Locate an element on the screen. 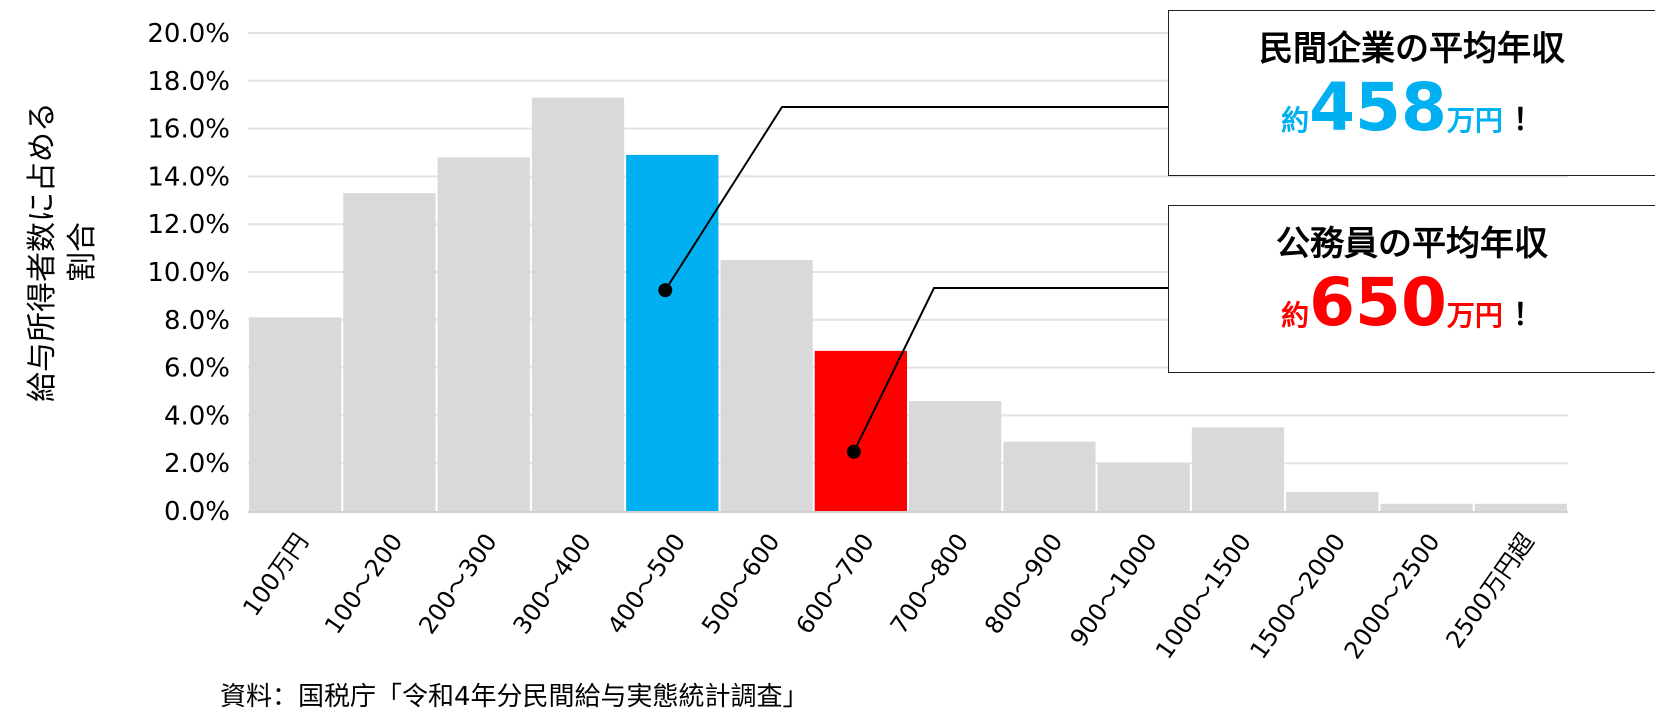 The width and height of the screenshot is (1655, 708). callout-public-title: 公務員の平均年収 is located at coordinates (1412, 244).